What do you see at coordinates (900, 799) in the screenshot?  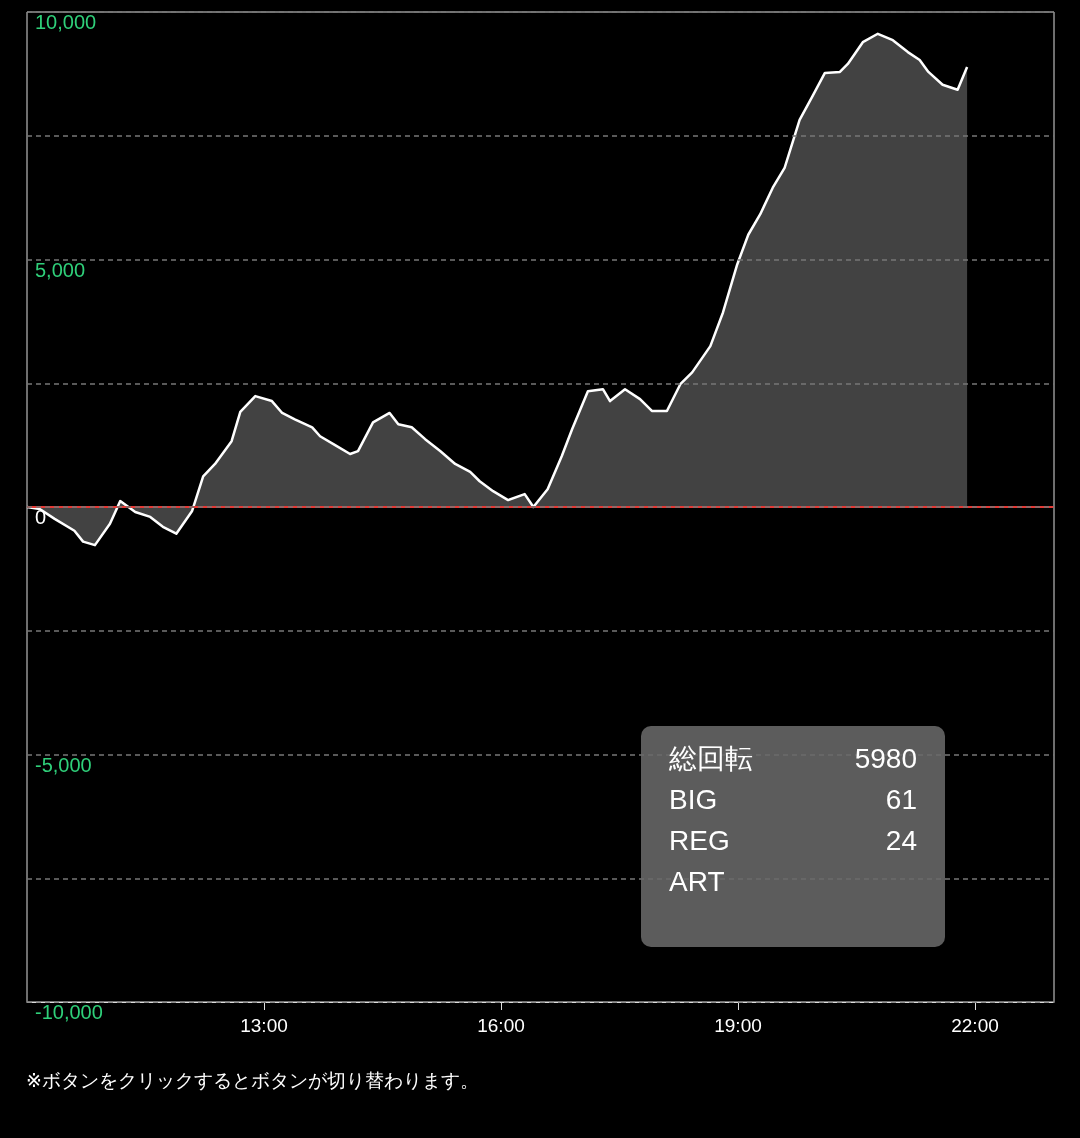 I see `annotation: 61` at bounding box center [900, 799].